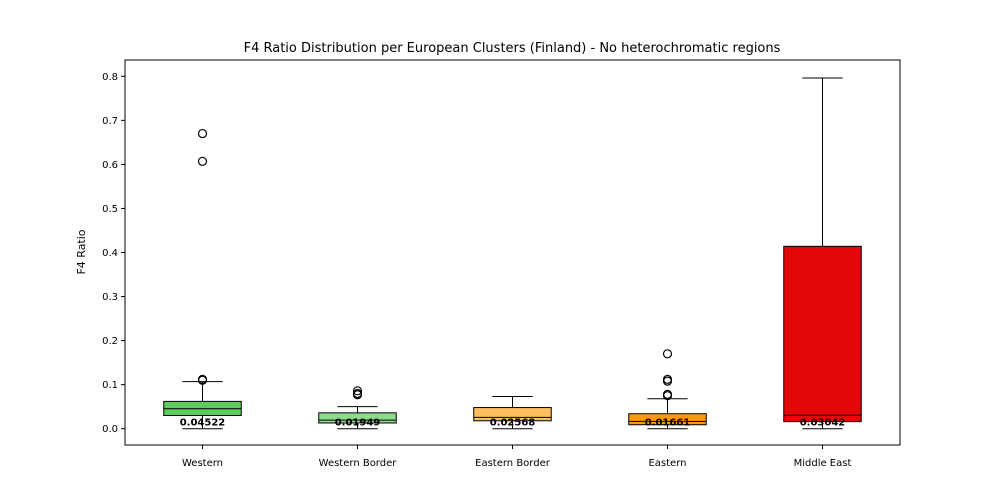 Image resolution: width=1000 pixels, height=500 pixels. What do you see at coordinates (823, 463) in the screenshot?
I see `x-tick-label: Middle East` at bounding box center [823, 463].